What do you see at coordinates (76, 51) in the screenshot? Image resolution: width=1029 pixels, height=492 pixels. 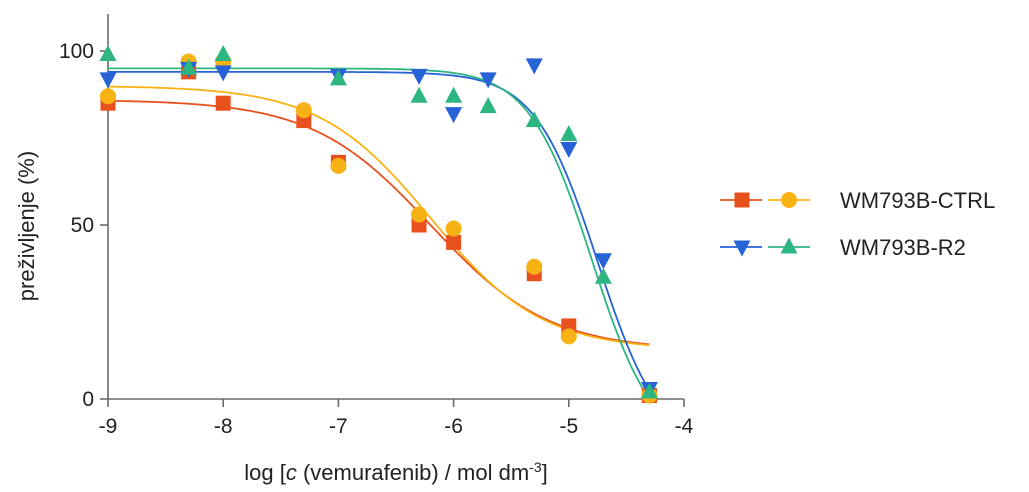 I see `y-tick-label: 100` at bounding box center [76, 51].